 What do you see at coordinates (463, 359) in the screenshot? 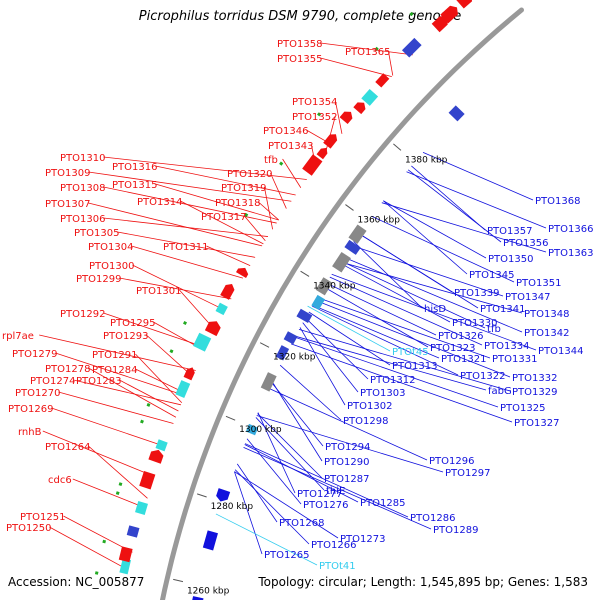
I see `gene-label: PTO1321` at bounding box center [463, 359].